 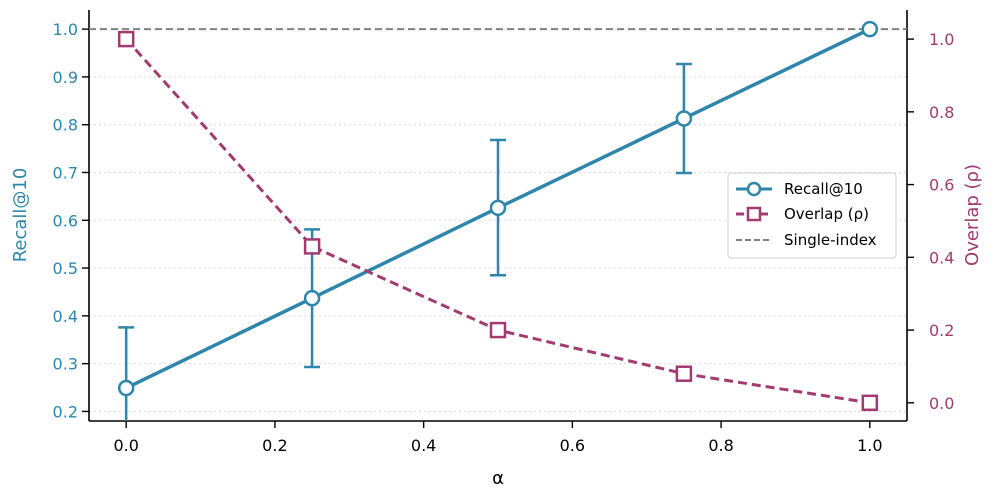 I want to click on y-left-tick-label-6: 0.8, so click(x=65, y=125).